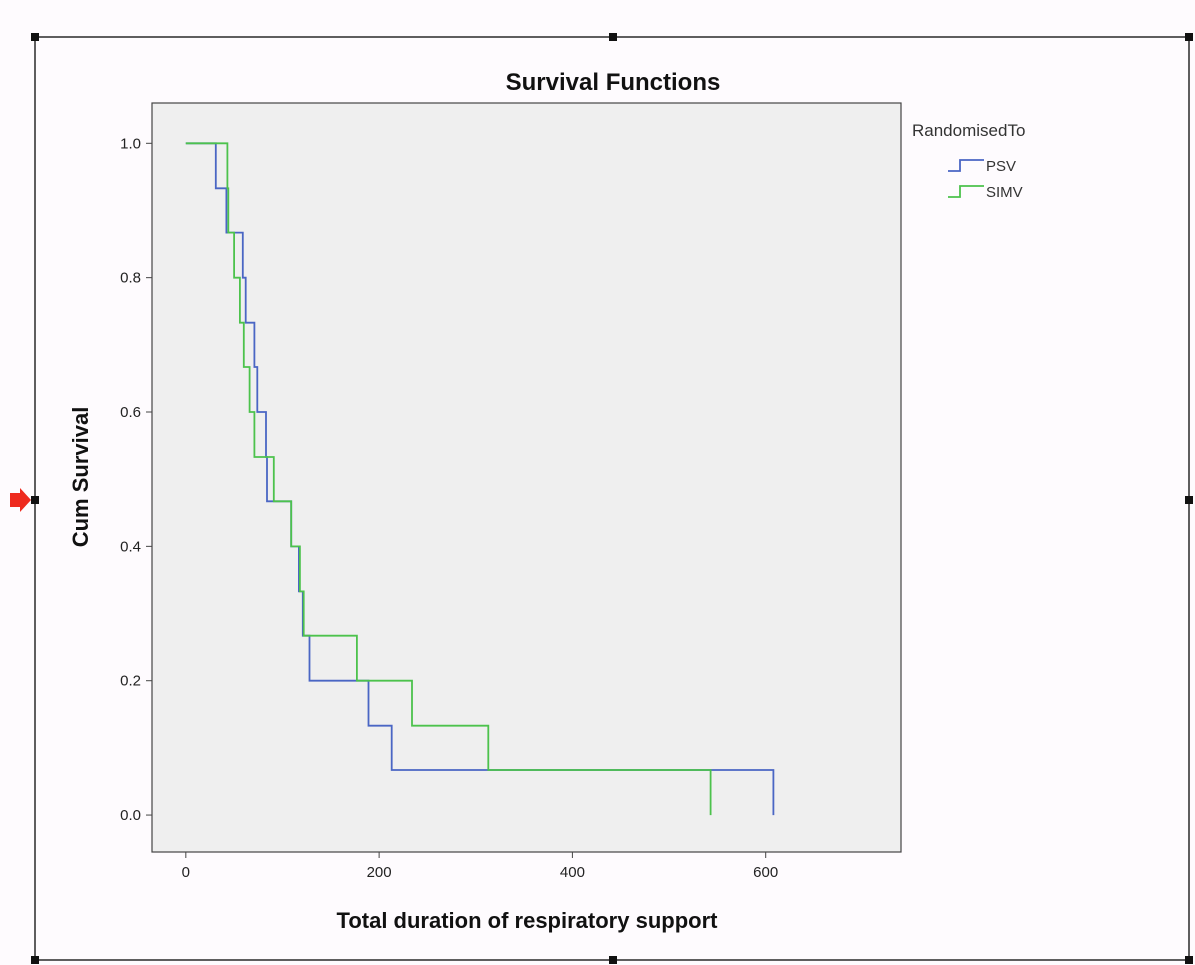 The height and width of the screenshot is (965, 1195). I want to click on resize-handle-middle-right, so click(1189, 500).